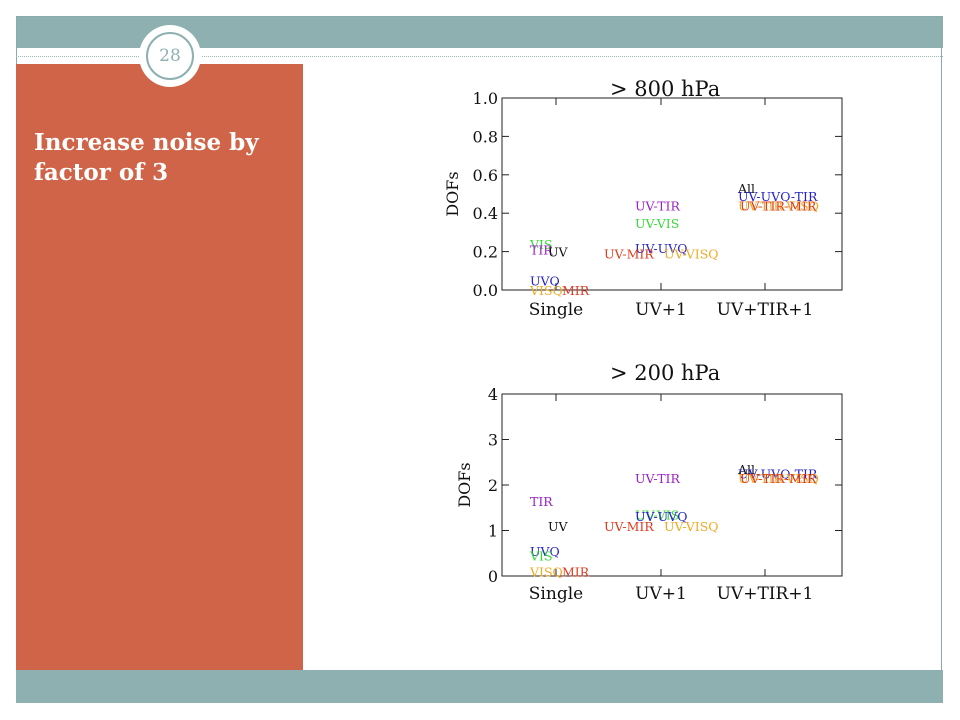  Describe the element at coordinates (479, 686) in the screenshot. I see `footer-band` at that location.